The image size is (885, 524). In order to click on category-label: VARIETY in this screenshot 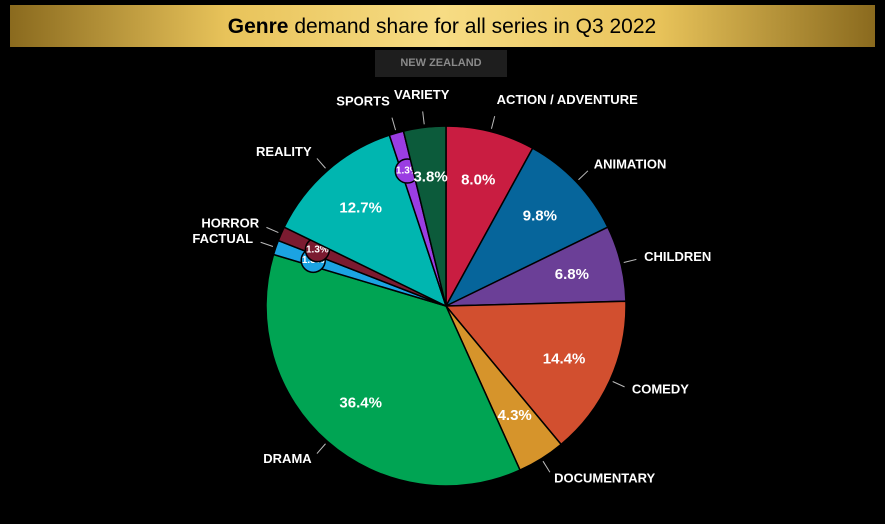, I will do `click(422, 94)`.